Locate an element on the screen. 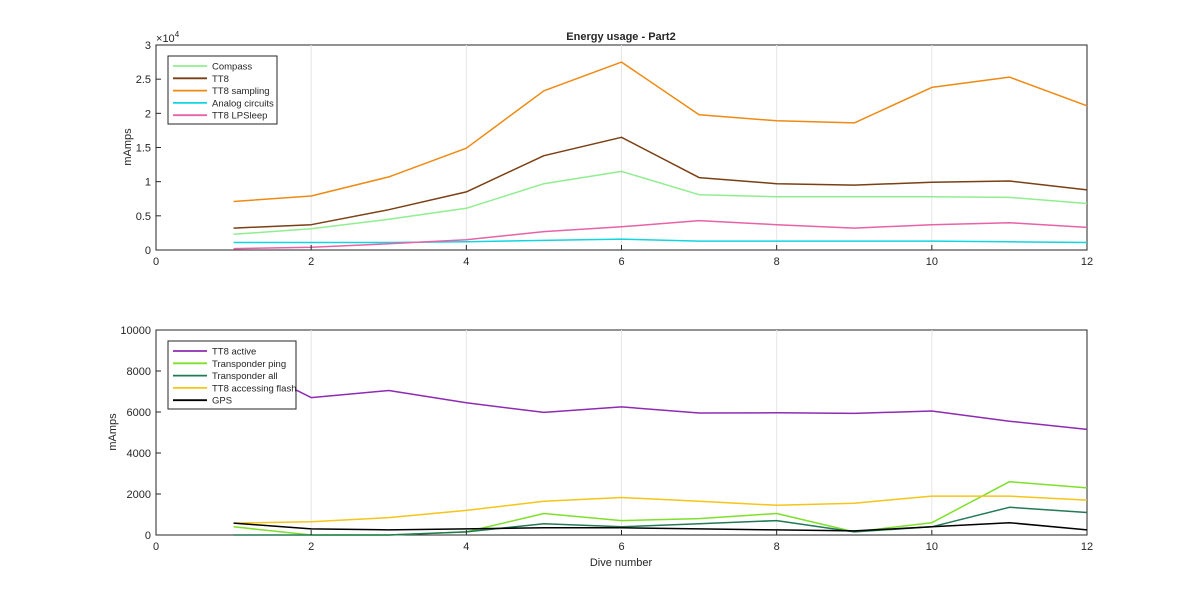 The image size is (1200, 601). top-x-tick-label: 12 is located at coordinates (1087, 262).